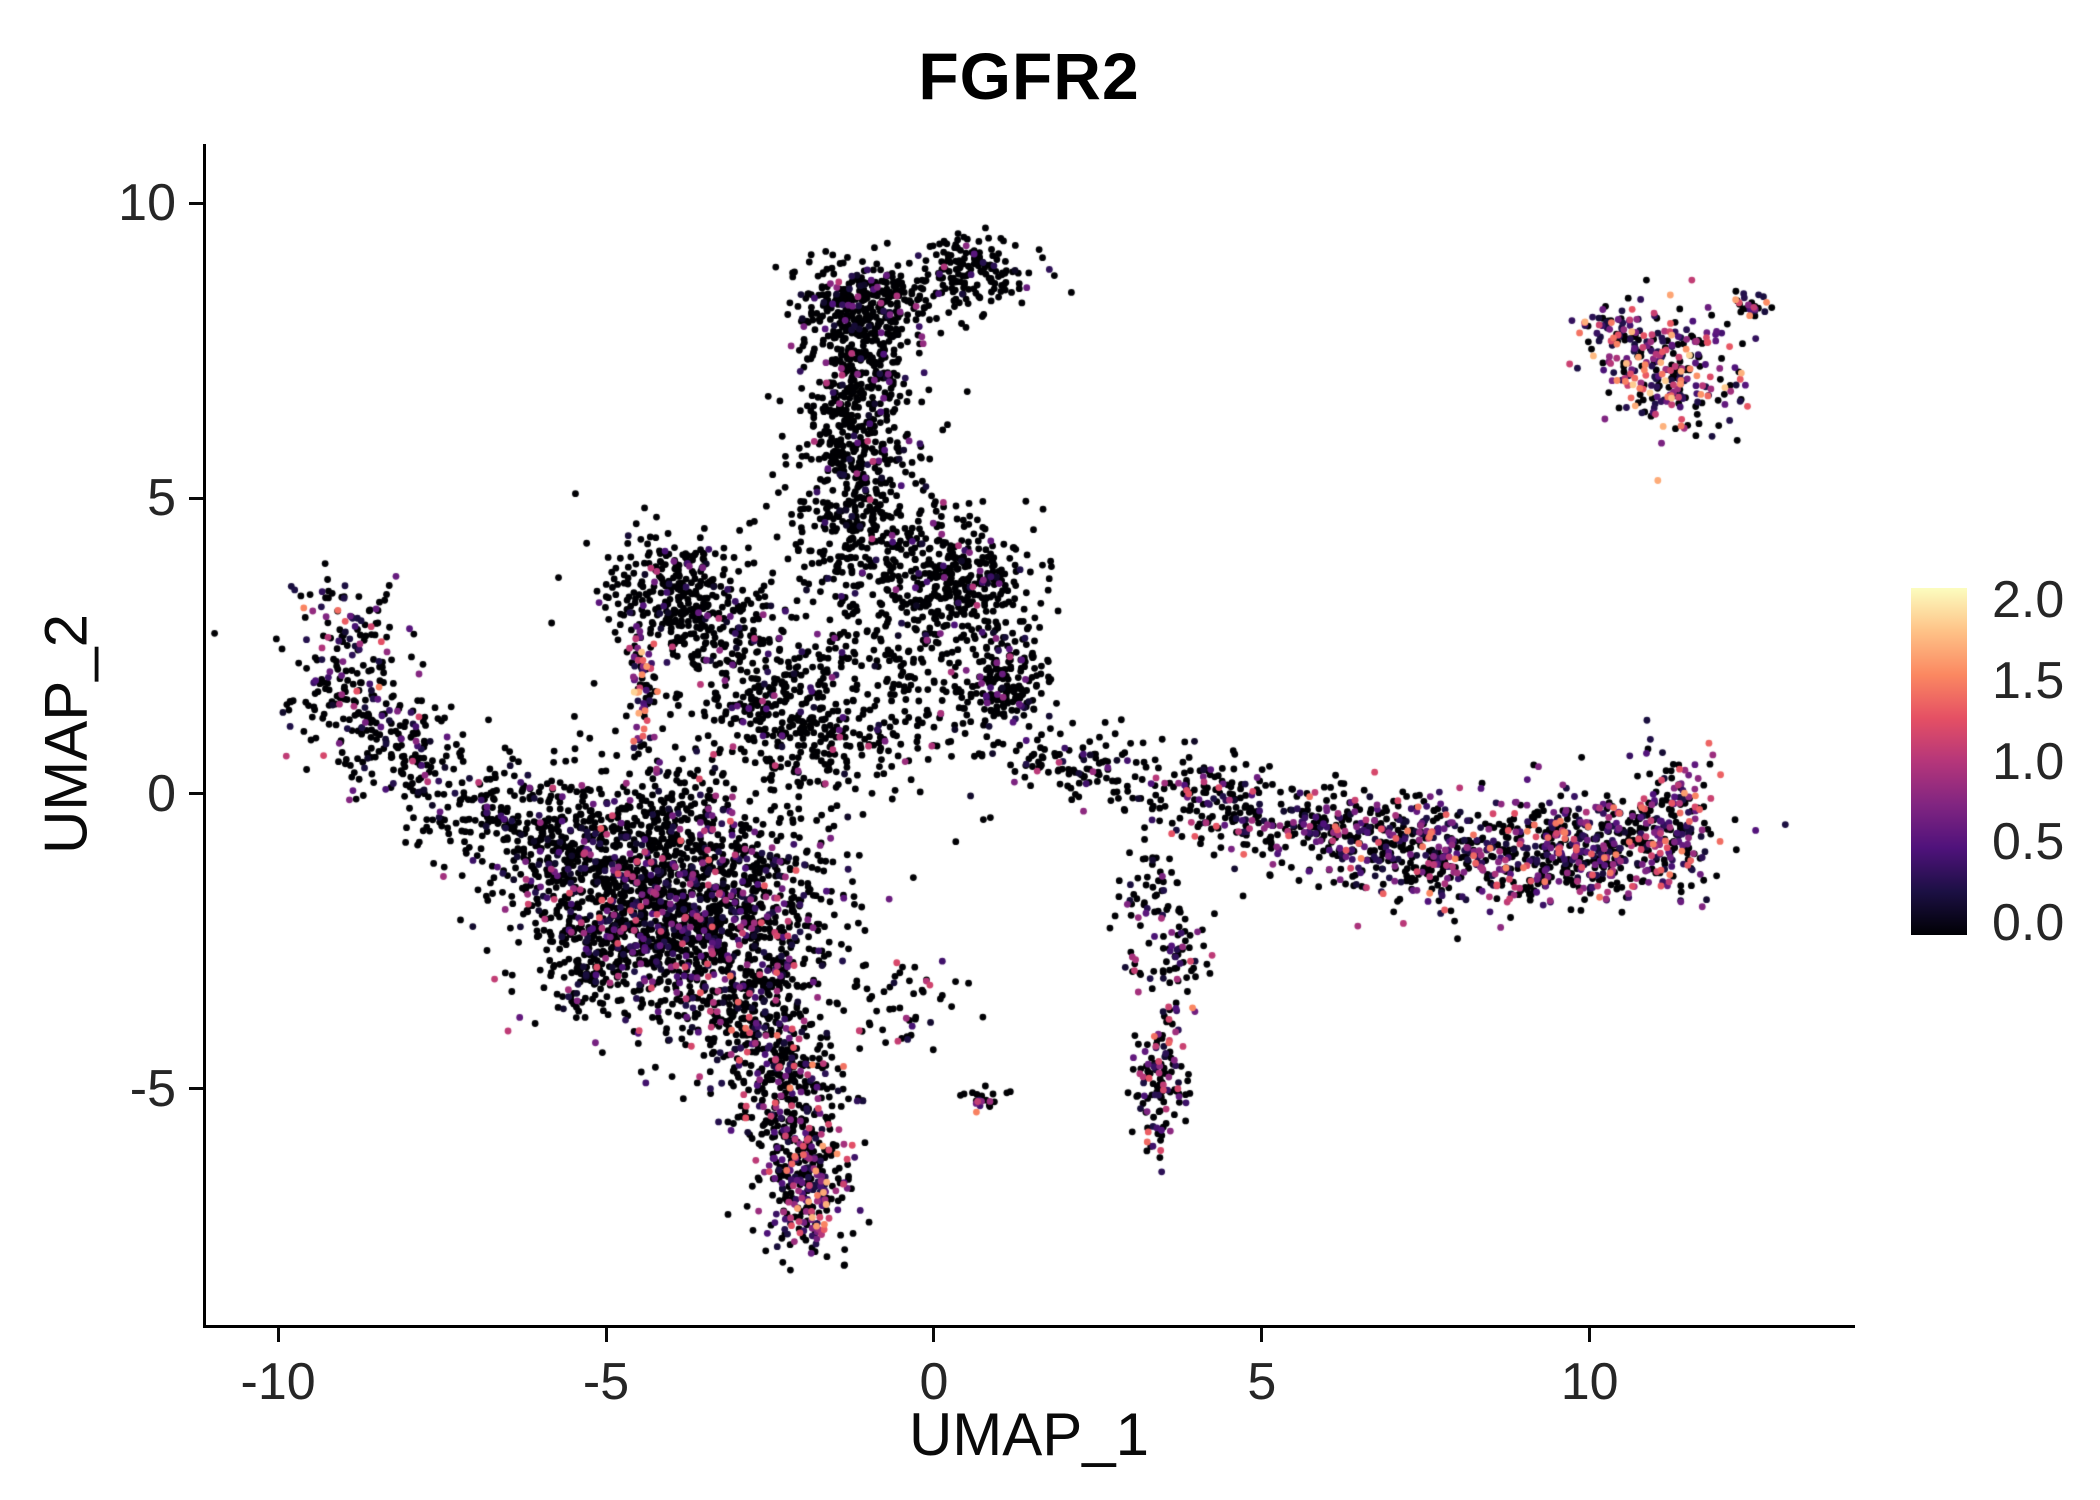 The width and height of the screenshot is (2100, 1500). What do you see at coordinates (278, 1382) in the screenshot?
I see `x-axis-tick-label: -10` at bounding box center [278, 1382].